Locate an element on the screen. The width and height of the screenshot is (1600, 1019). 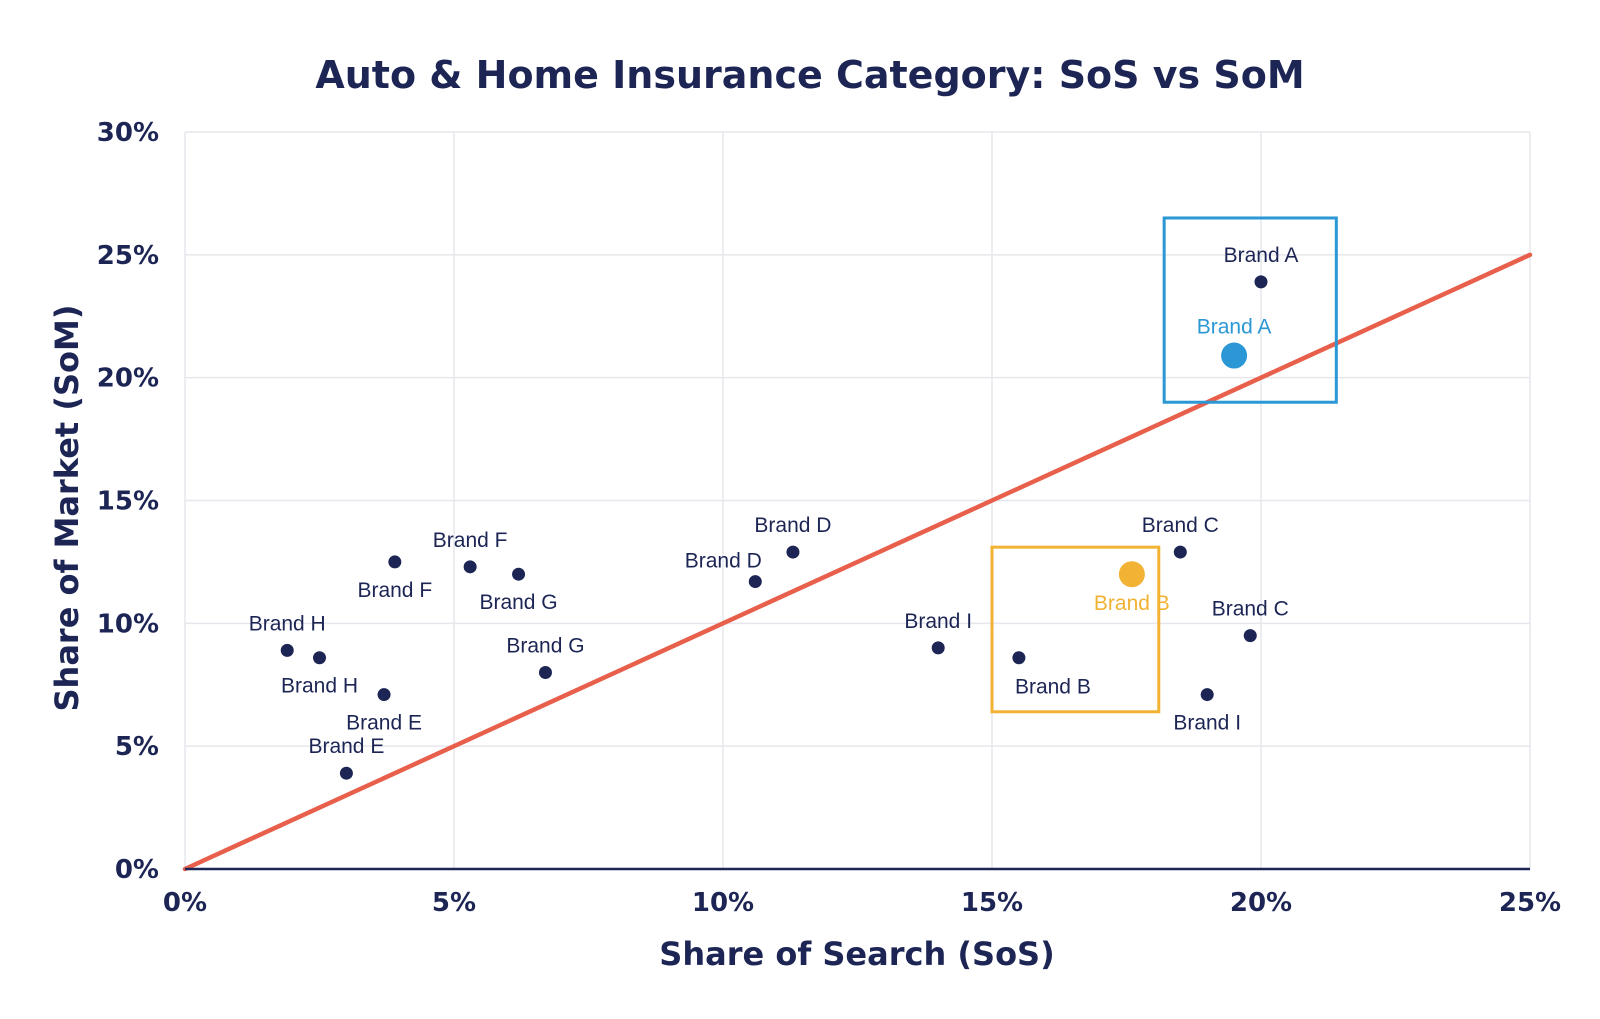
y-tick-label: 15% is located at coordinates (128, 502).